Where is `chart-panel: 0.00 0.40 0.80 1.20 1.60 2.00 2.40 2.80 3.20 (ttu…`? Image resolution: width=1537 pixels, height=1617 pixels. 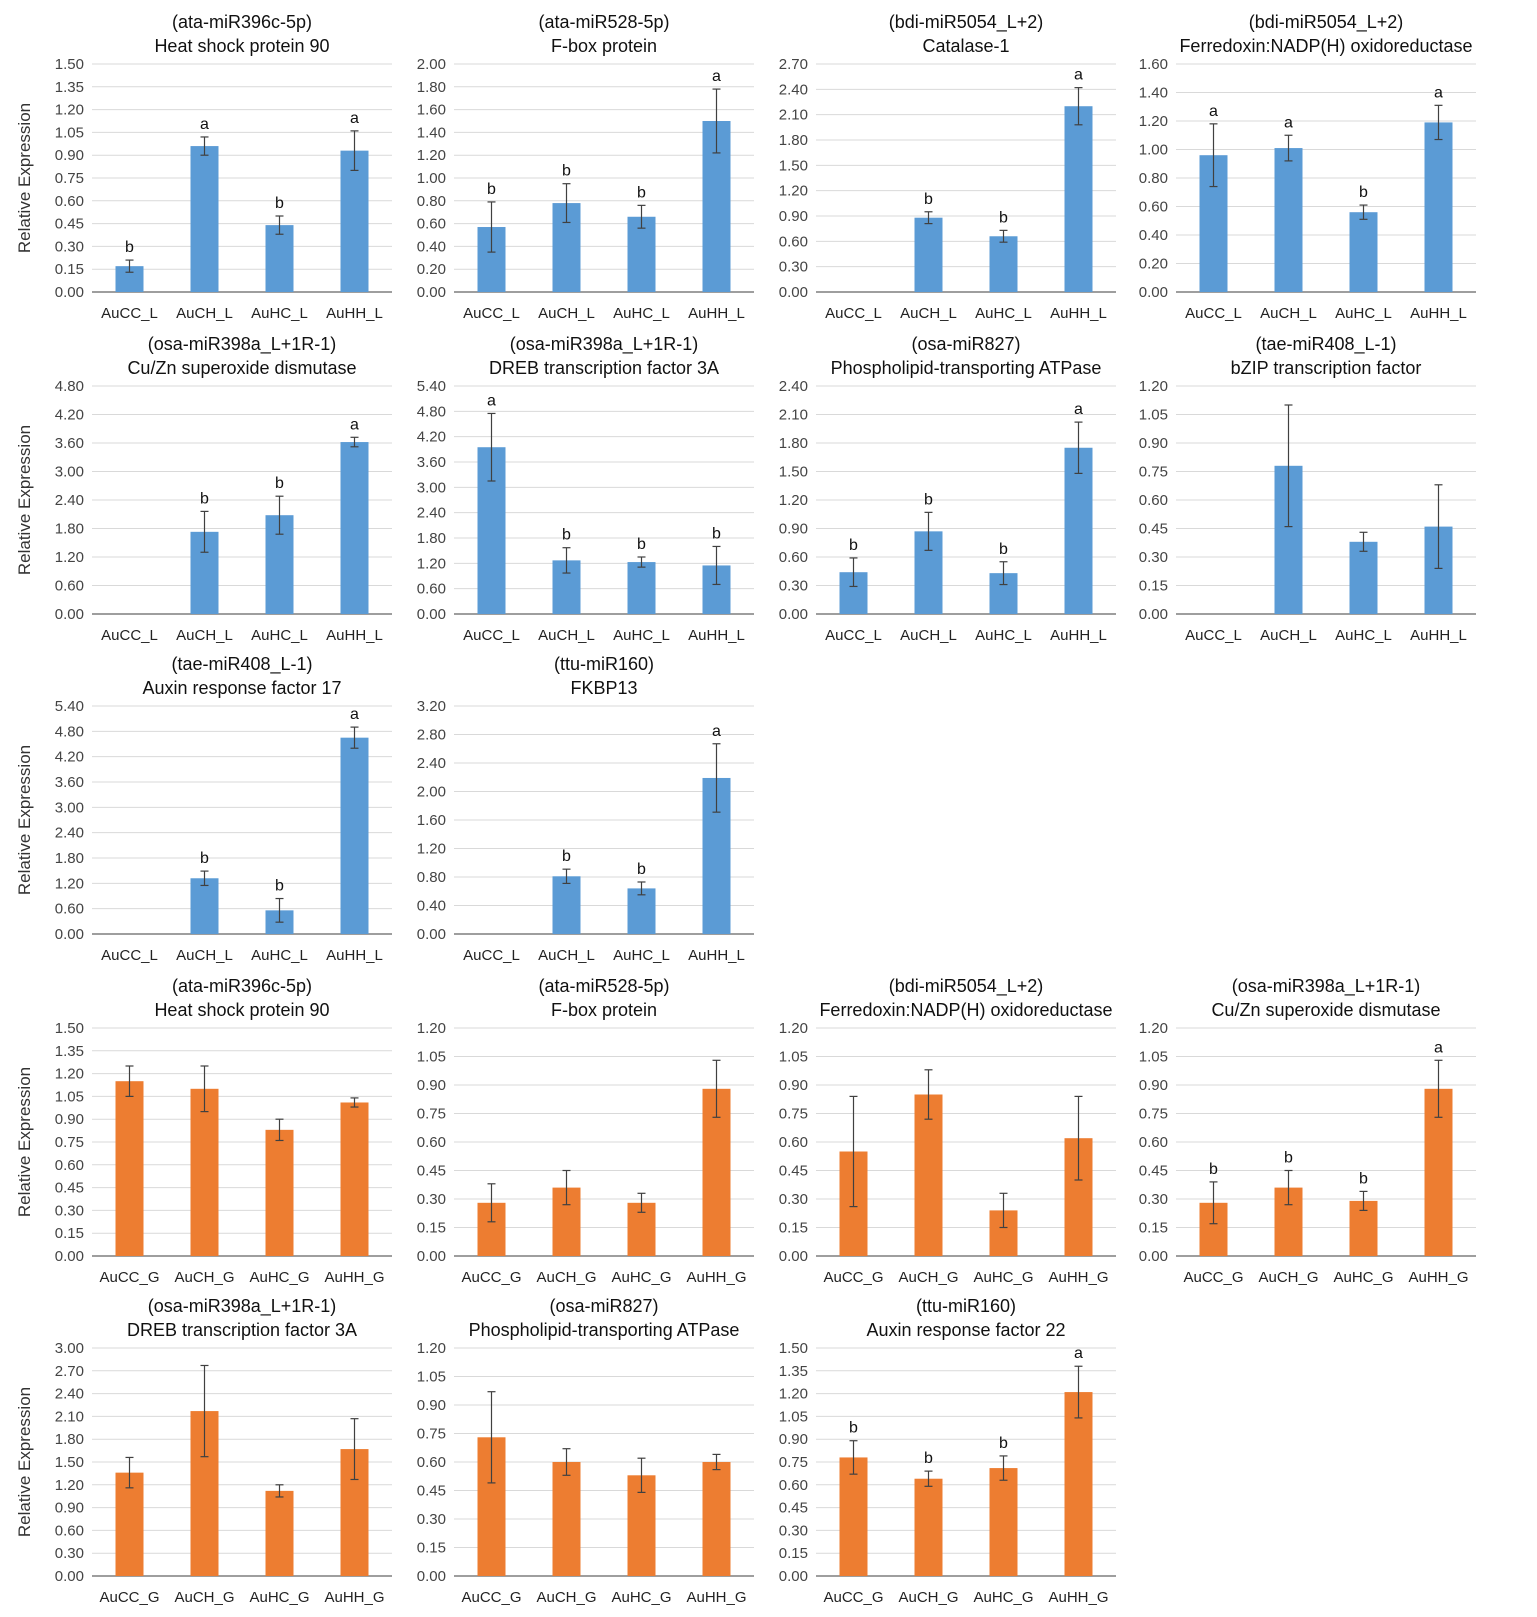
chart-panel: 0.00 0.40 0.80 1.20 1.60 2.00 2.40 2.80 3.20 (ttu… is located at coordinates (585, 809).